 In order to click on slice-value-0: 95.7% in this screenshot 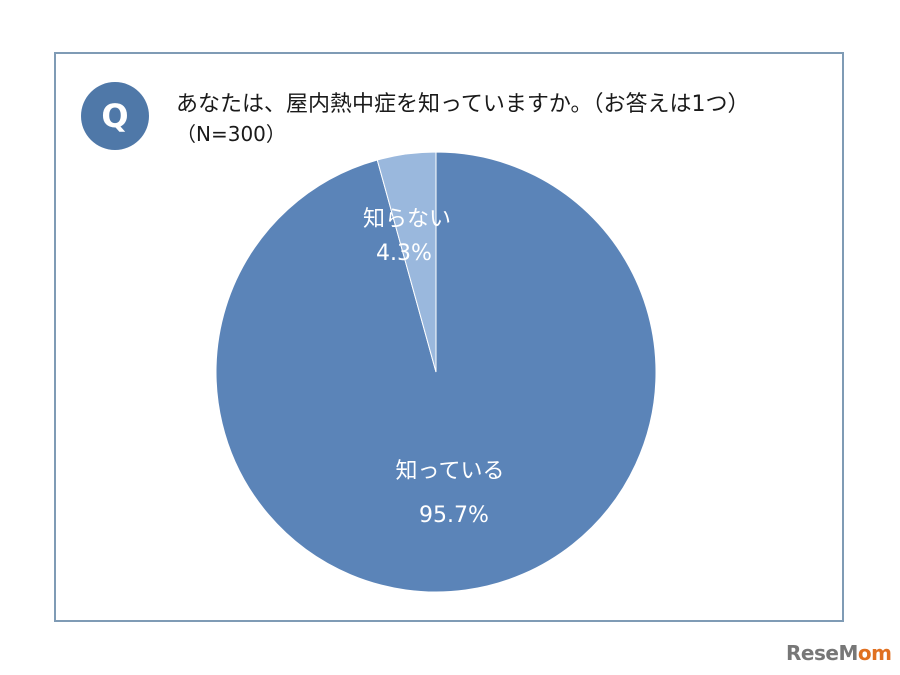, I will do `click(454, 515)`.